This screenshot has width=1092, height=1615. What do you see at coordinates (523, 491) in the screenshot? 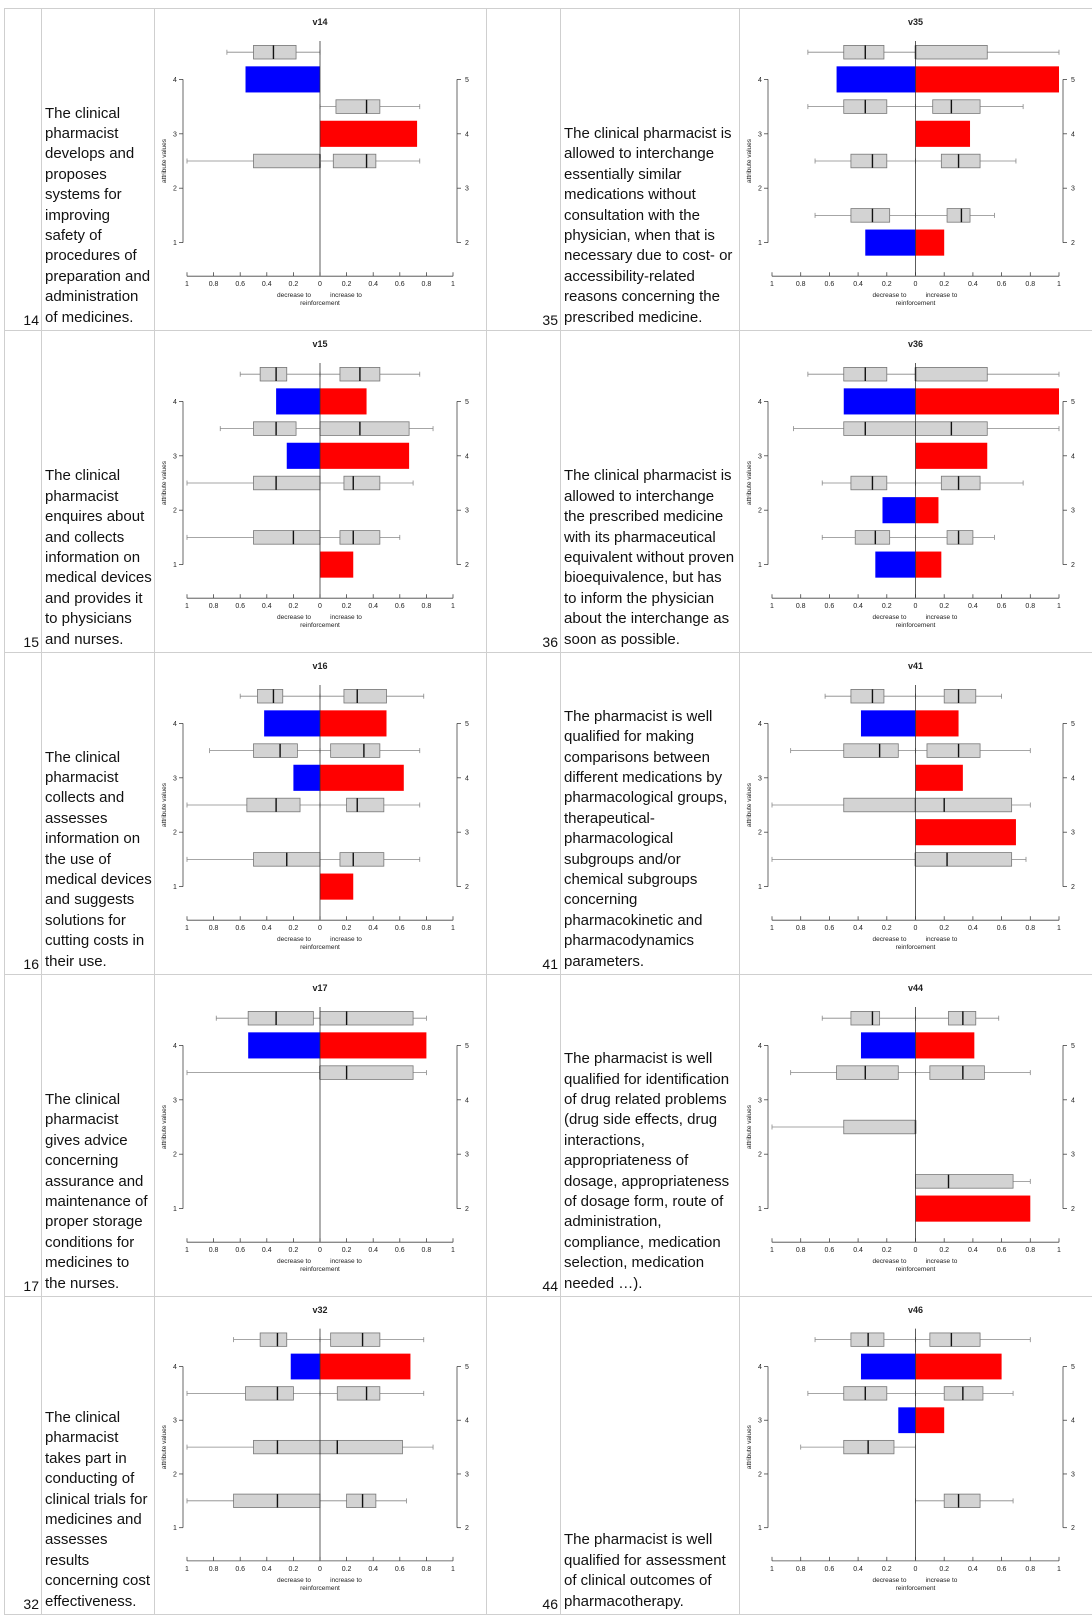
I see `item-number: 36` at bounding box center [523, 491].